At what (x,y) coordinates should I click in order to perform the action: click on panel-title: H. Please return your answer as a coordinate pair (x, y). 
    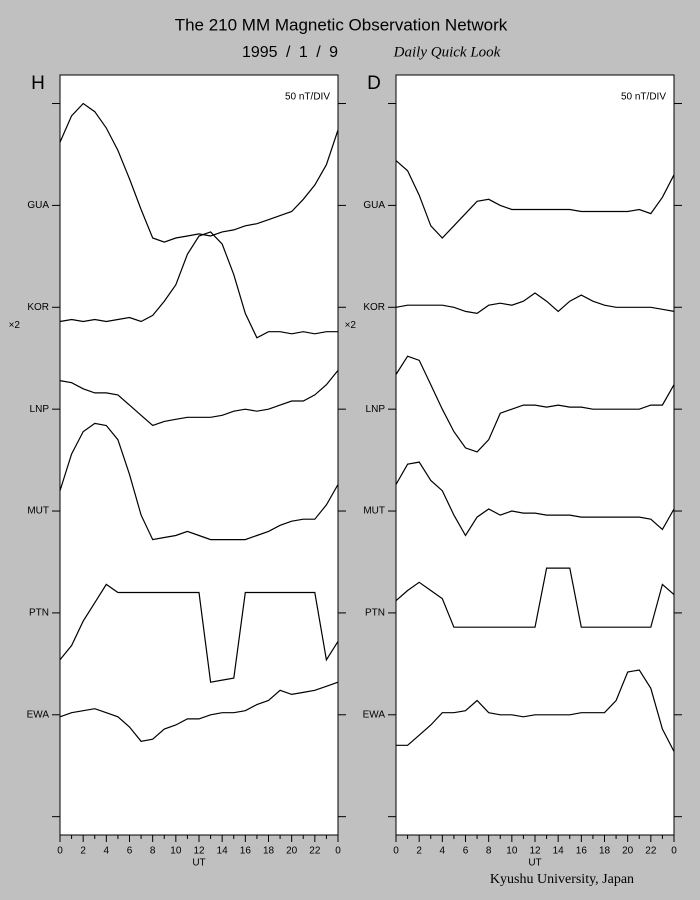
    Looking at the image, I should click on (38, 83).